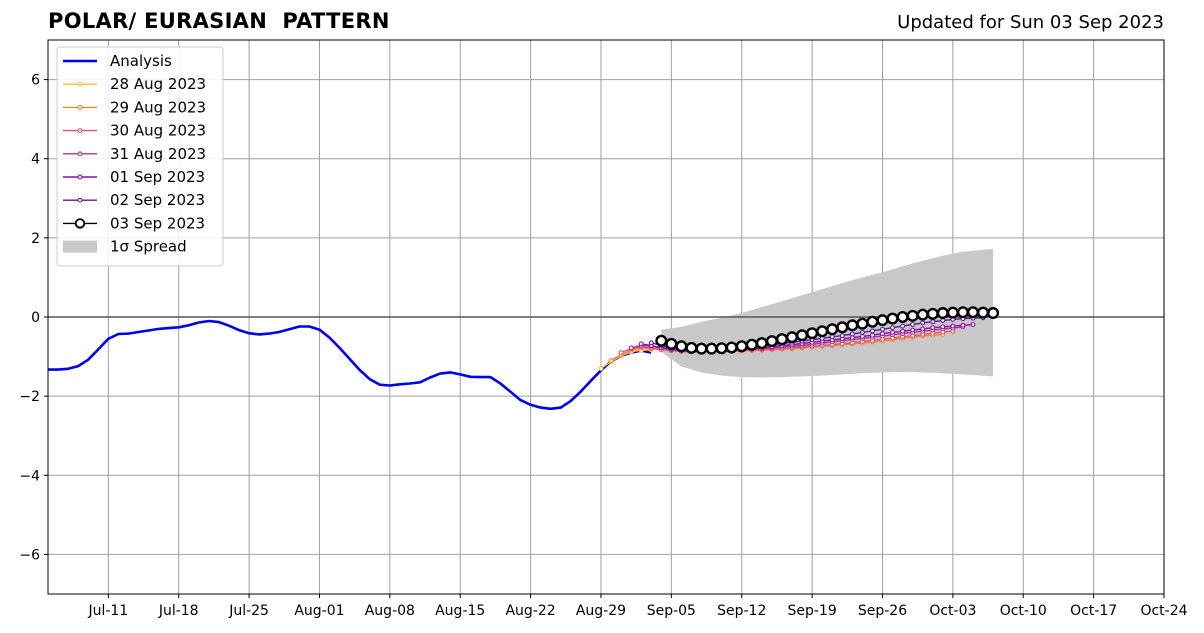 The width and height of the screenshot is (1204, 633). Describe the element at coordinates (1023, 611) in the screenshot. I see `x-tick-label: Oct-10` at that location.